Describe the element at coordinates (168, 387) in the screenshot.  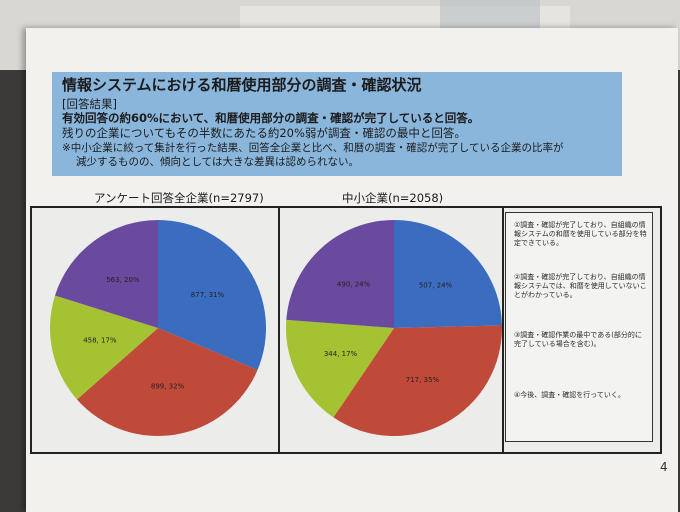
I see `slice-data-label: 899, 32%` at that location.